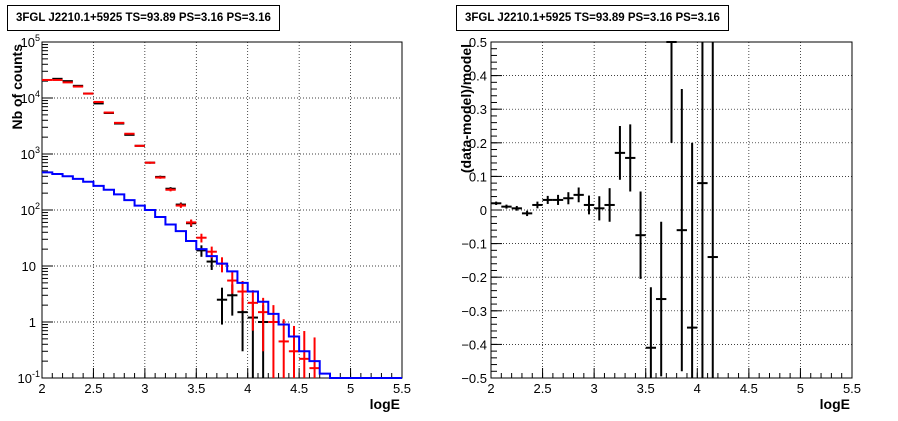 This screenshot has height=421, width=898. I want to click on left-y-tick-label: 10, so click(29, 266).